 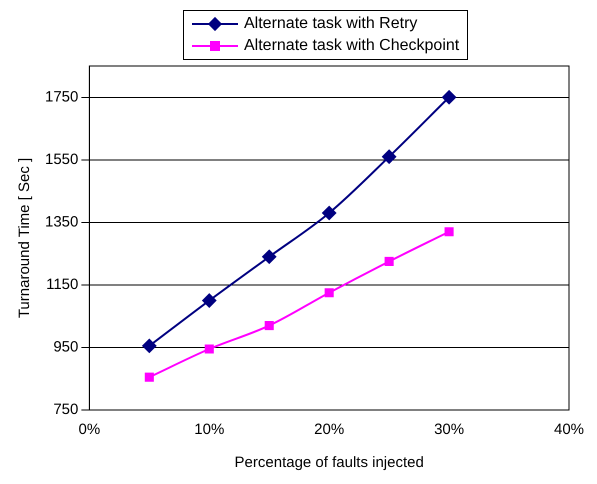 What do you see at coordinates (209, 429) in the screenshot?
I see `x-tick-label: 10%` at bounding box center [209, 429].